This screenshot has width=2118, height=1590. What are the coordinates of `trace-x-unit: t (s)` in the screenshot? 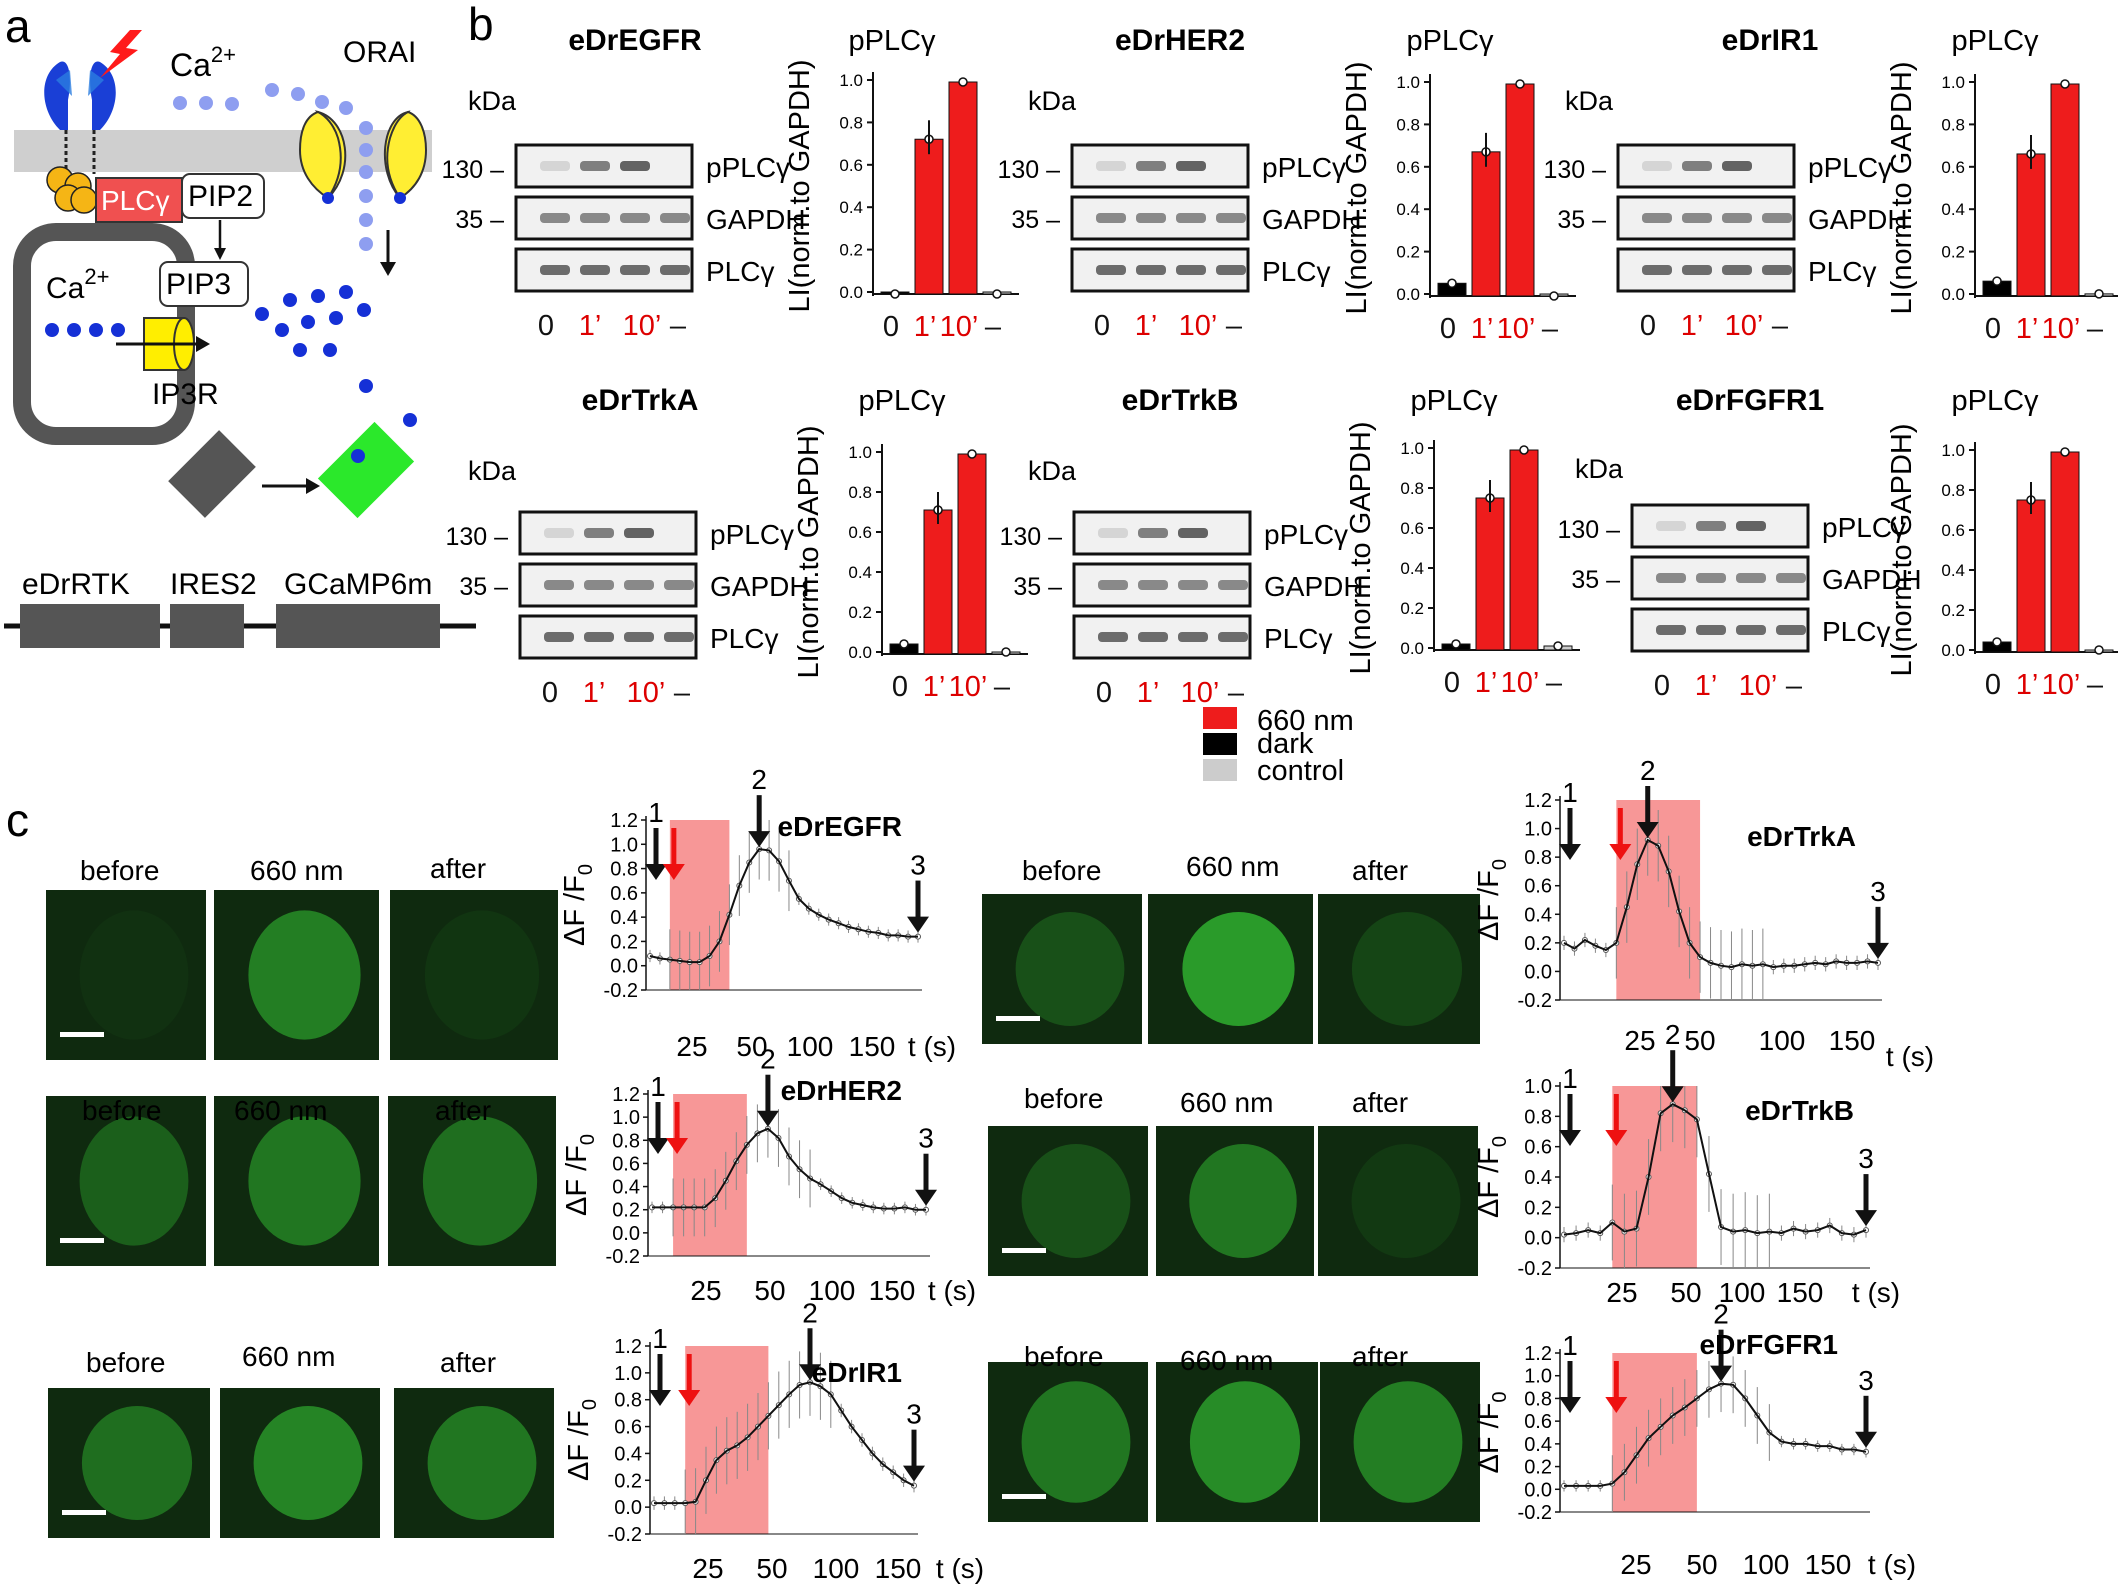 It's located at (932, 1046).